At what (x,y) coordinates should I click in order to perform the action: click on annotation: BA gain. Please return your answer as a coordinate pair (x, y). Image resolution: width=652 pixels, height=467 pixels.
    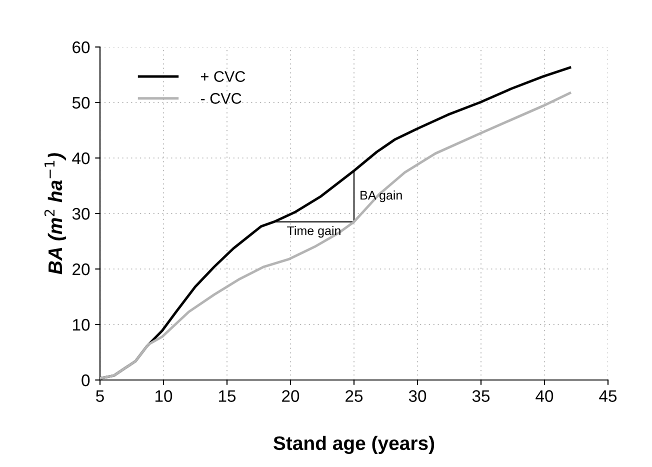
    Looking at the image, I should click on (381, 196).